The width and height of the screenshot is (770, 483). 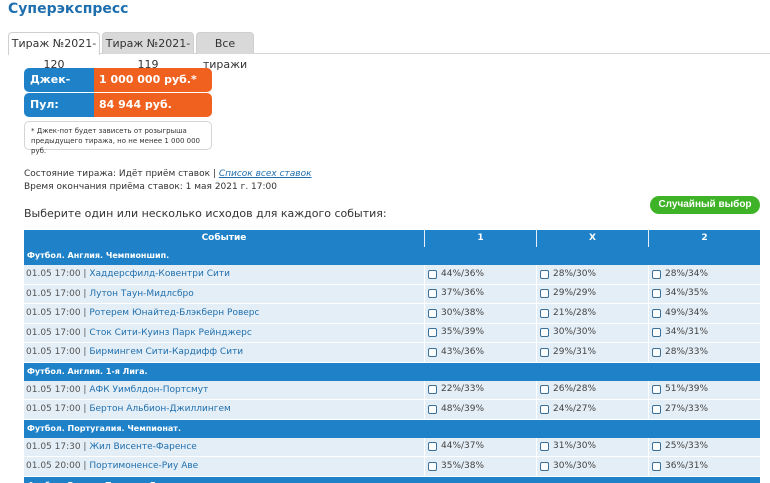 What do you see at coordinates (265, 174) in the screenshot?
I see `all-bets-link: Список всех ставок` at bounding box center [265, 174].